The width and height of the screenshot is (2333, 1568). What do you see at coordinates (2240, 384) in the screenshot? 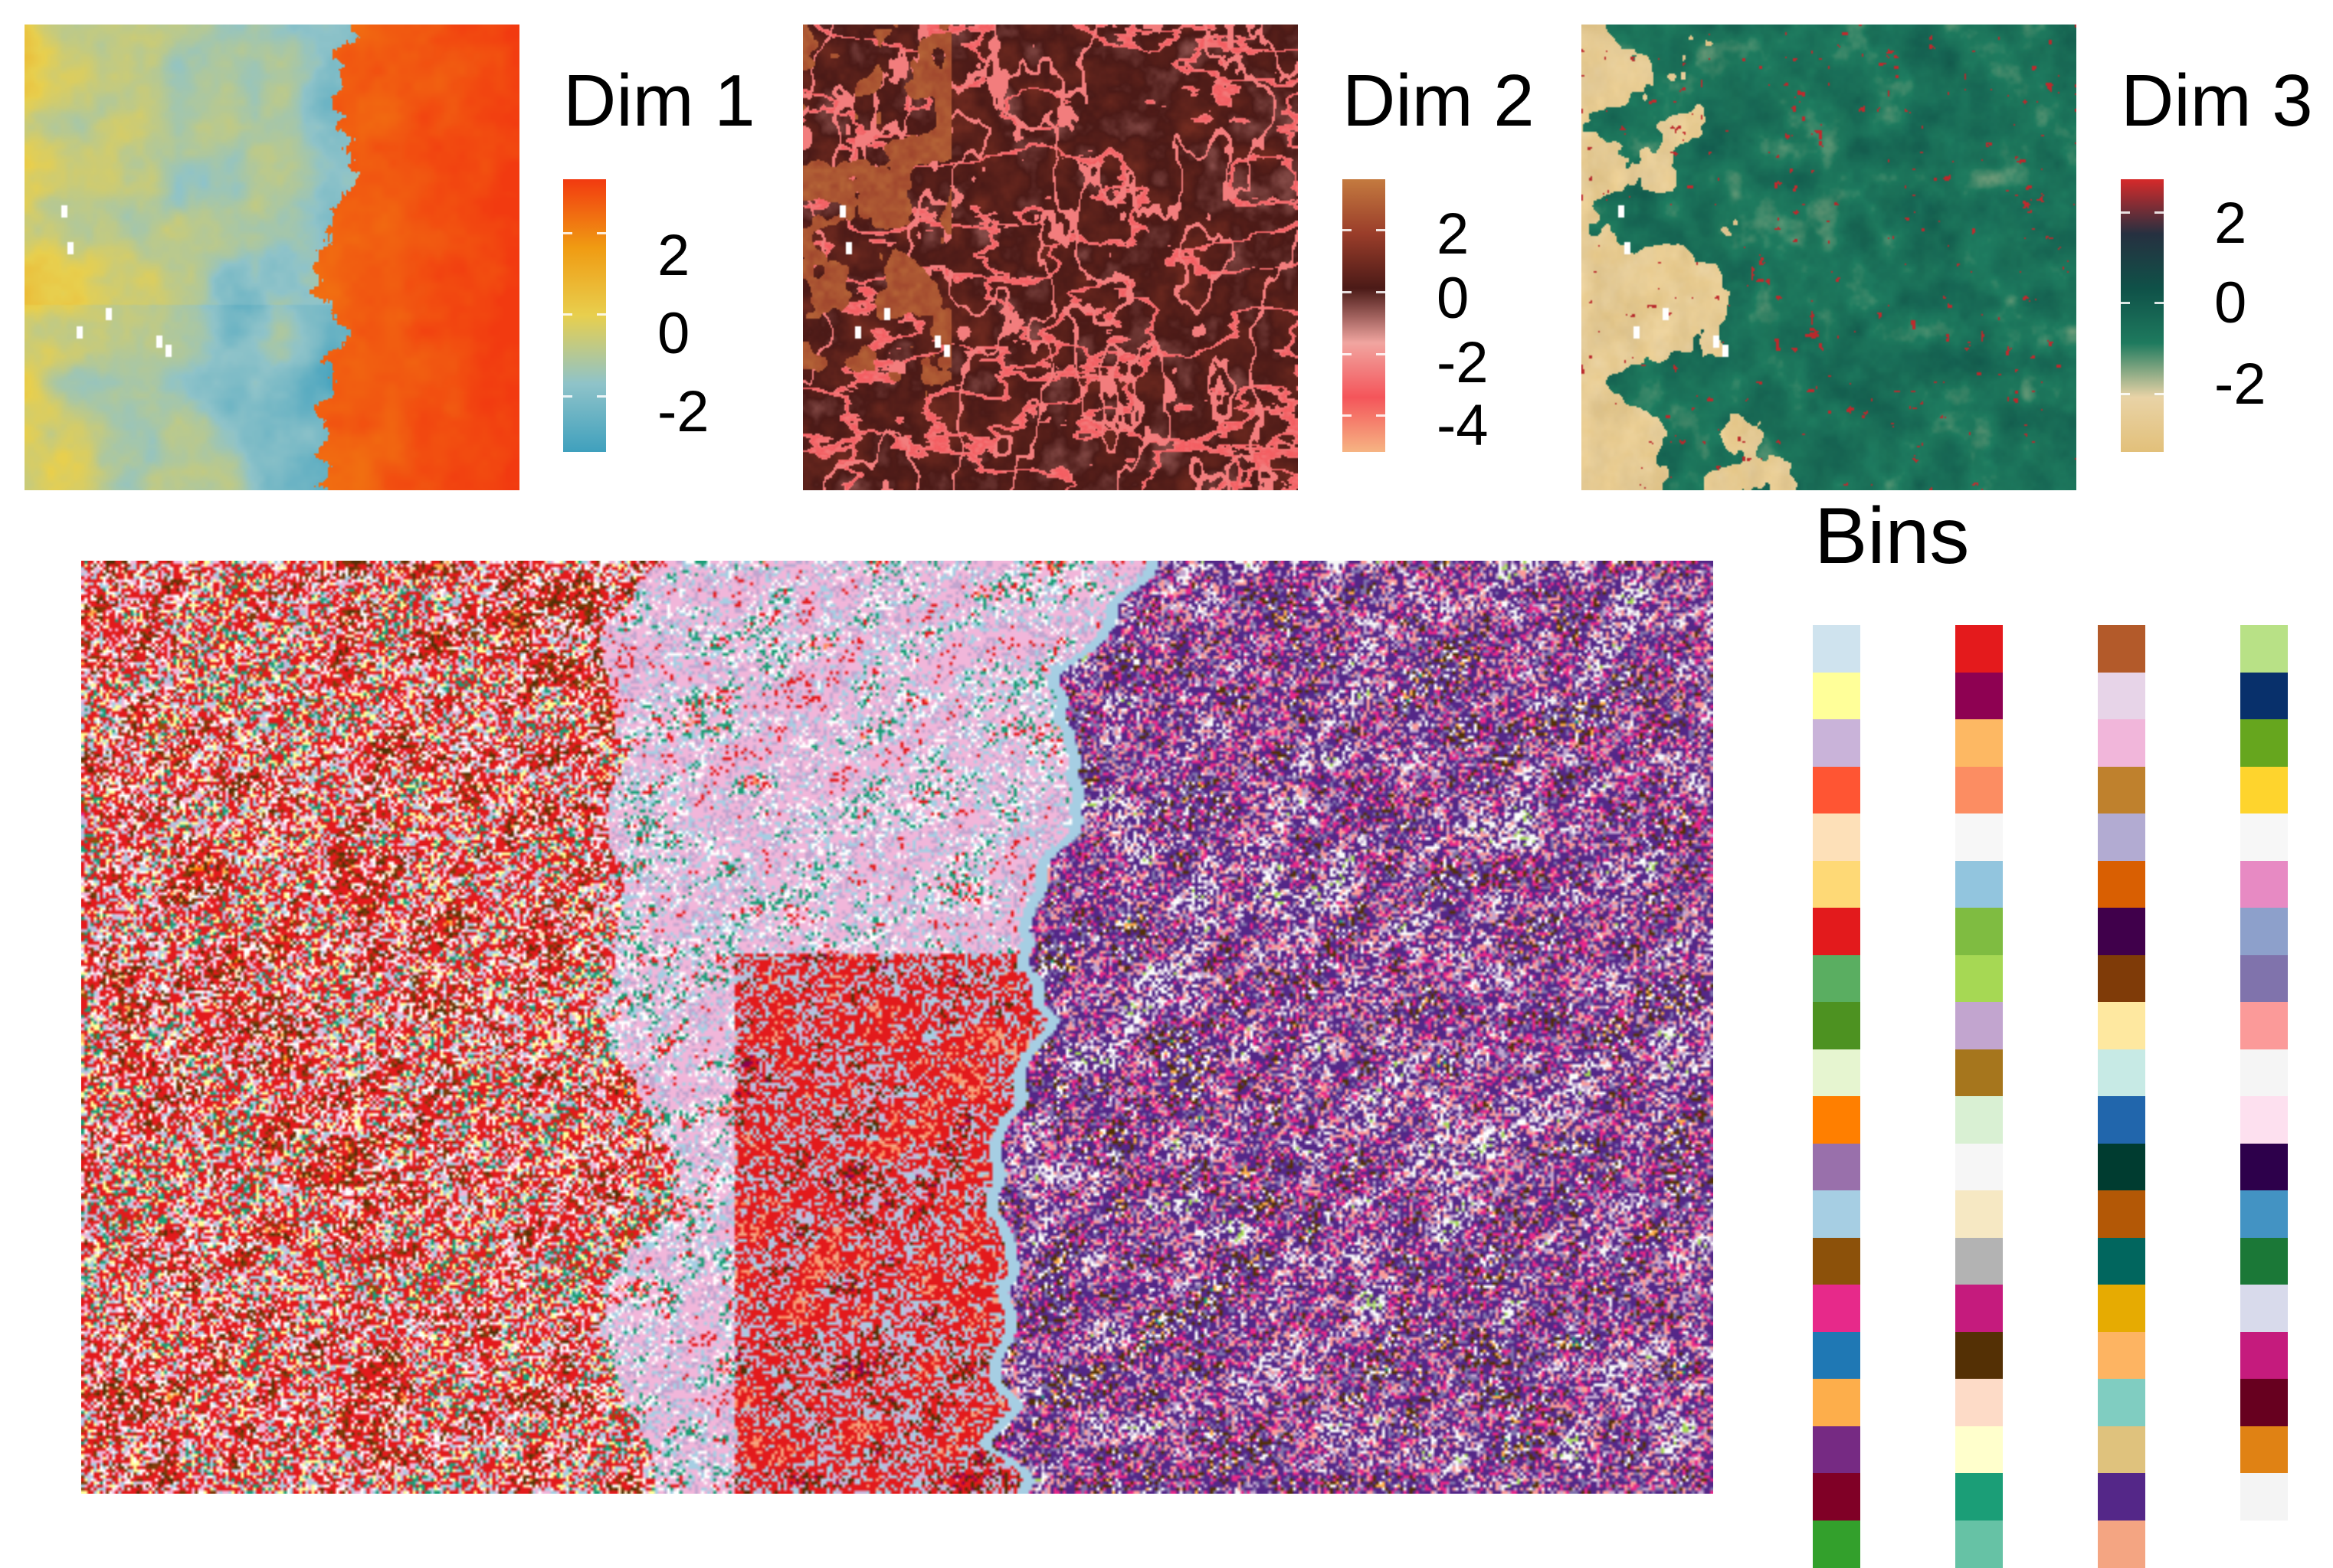
I see `dim3-tick-label: -2` at bounding box center [2240, 384].